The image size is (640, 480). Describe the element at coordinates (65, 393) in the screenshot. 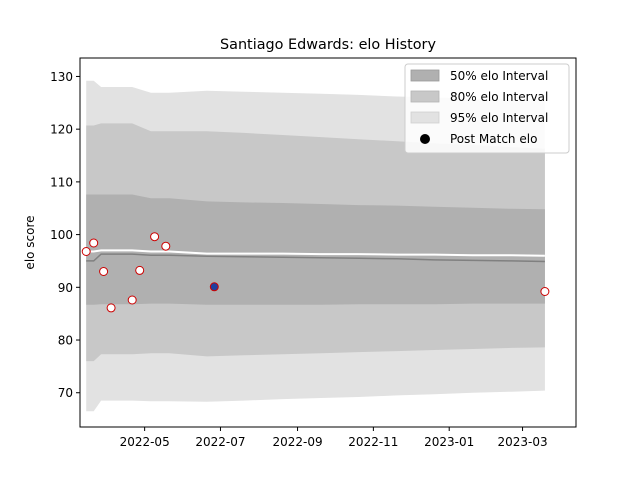

I see `y-tick-label: 70` at that location.